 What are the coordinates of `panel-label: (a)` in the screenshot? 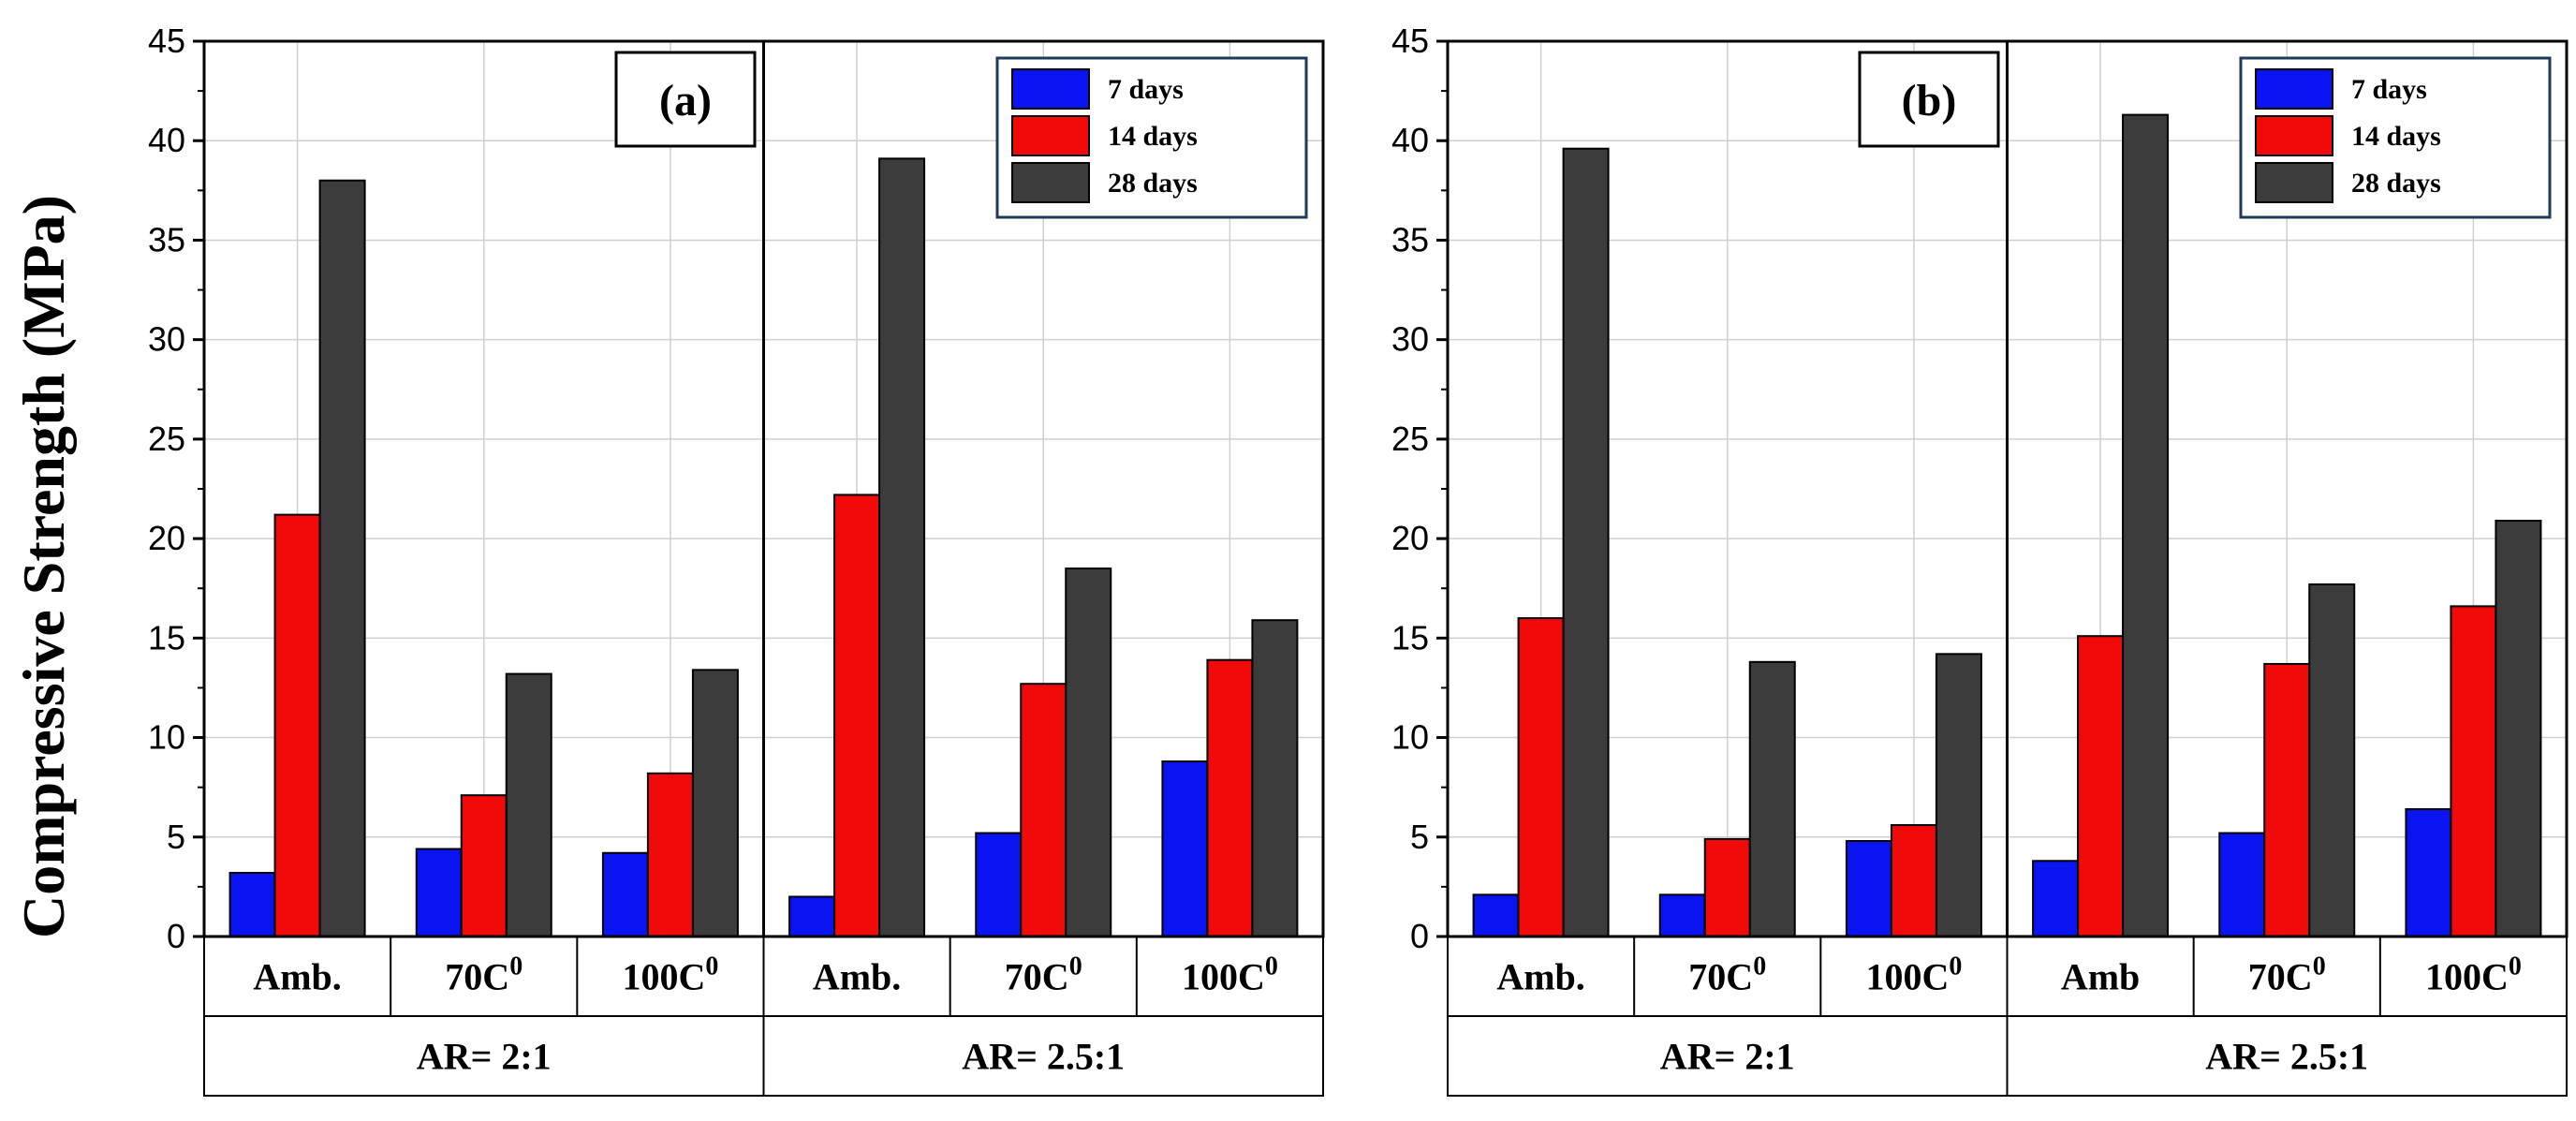 It's located at (685, 100).